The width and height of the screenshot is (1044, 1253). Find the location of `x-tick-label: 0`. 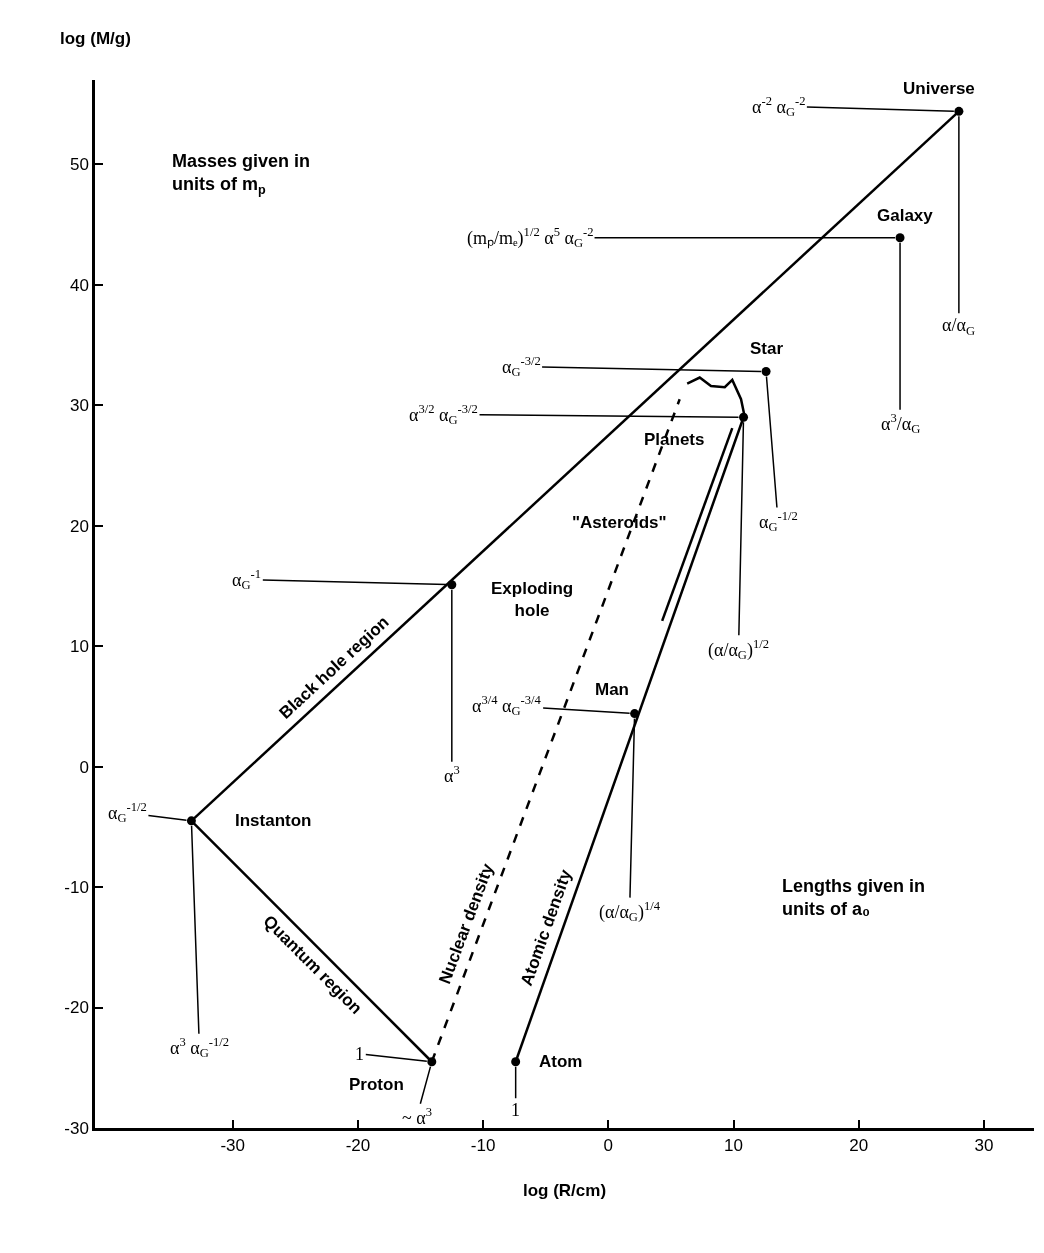

x-tick-label: 0 is located at coordinates (608, 1146).